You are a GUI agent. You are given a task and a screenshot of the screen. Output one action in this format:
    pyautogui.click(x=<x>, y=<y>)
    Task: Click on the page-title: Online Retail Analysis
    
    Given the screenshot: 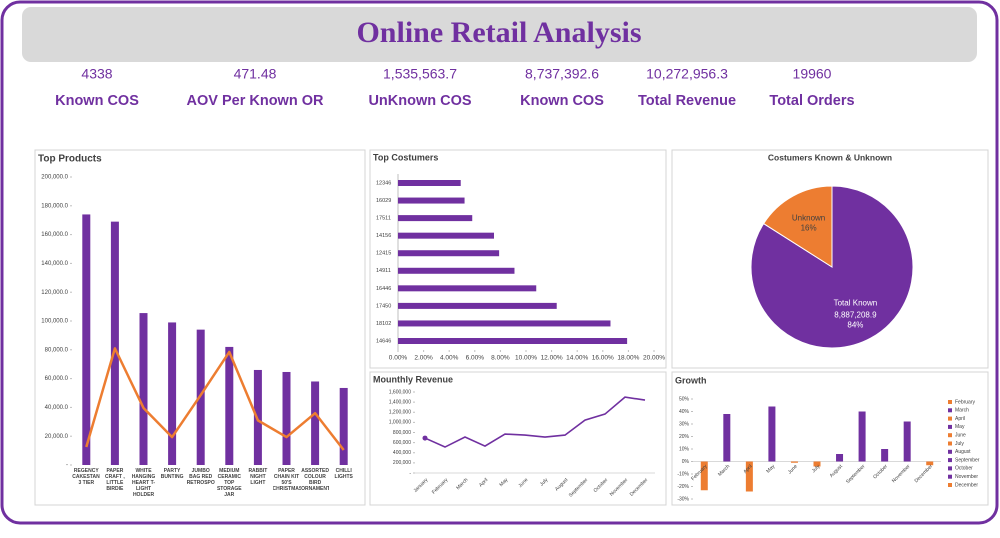 What is the action you would take?
    pyautogui.click(x=498, y=32)
    